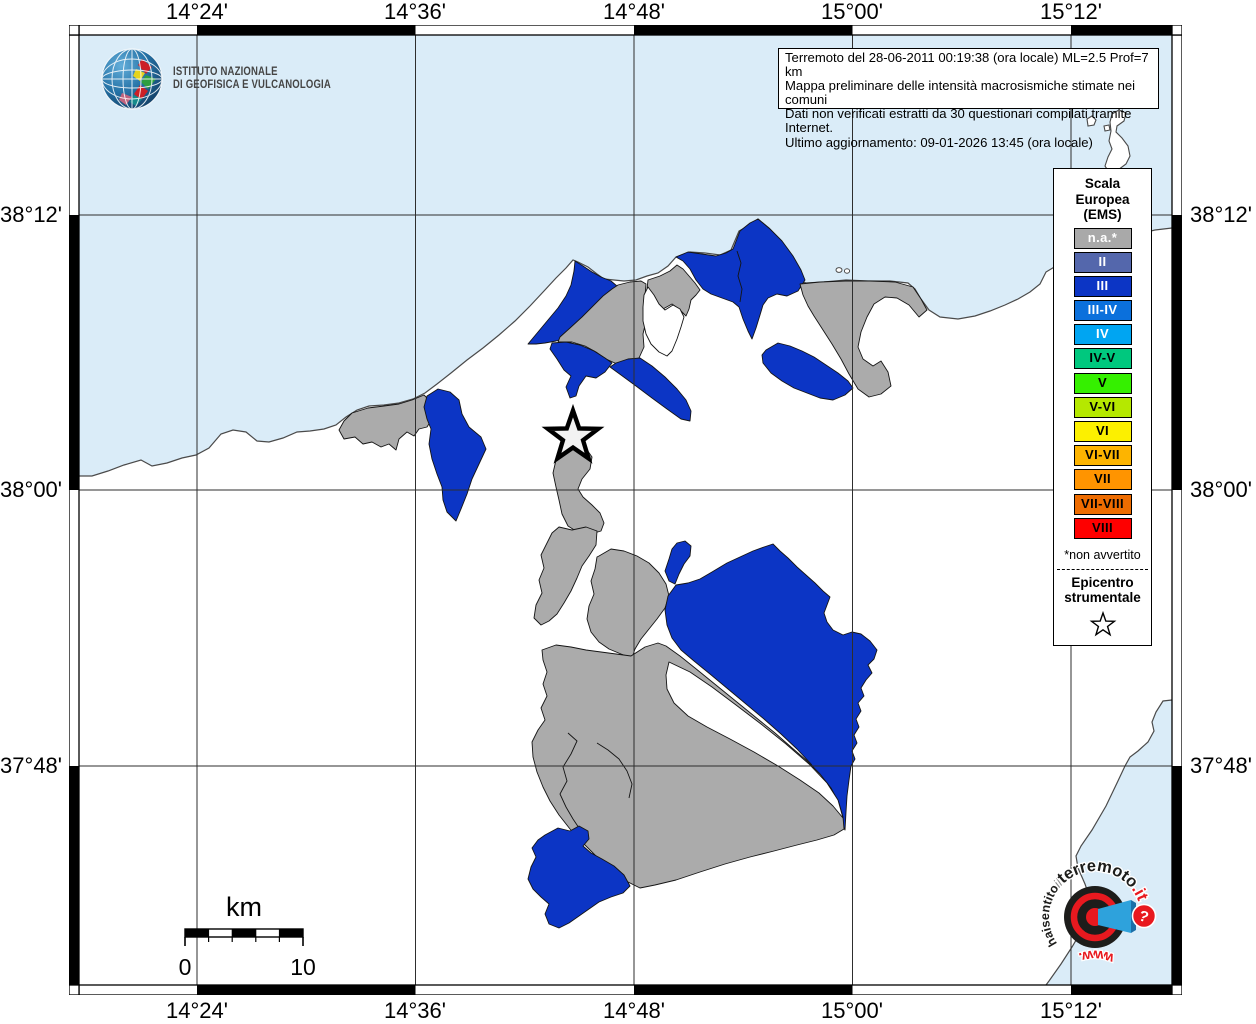 This screenshot has width=1256, height=1024. I want to click on legend-swatch-iii: III, so click(1102, 286).